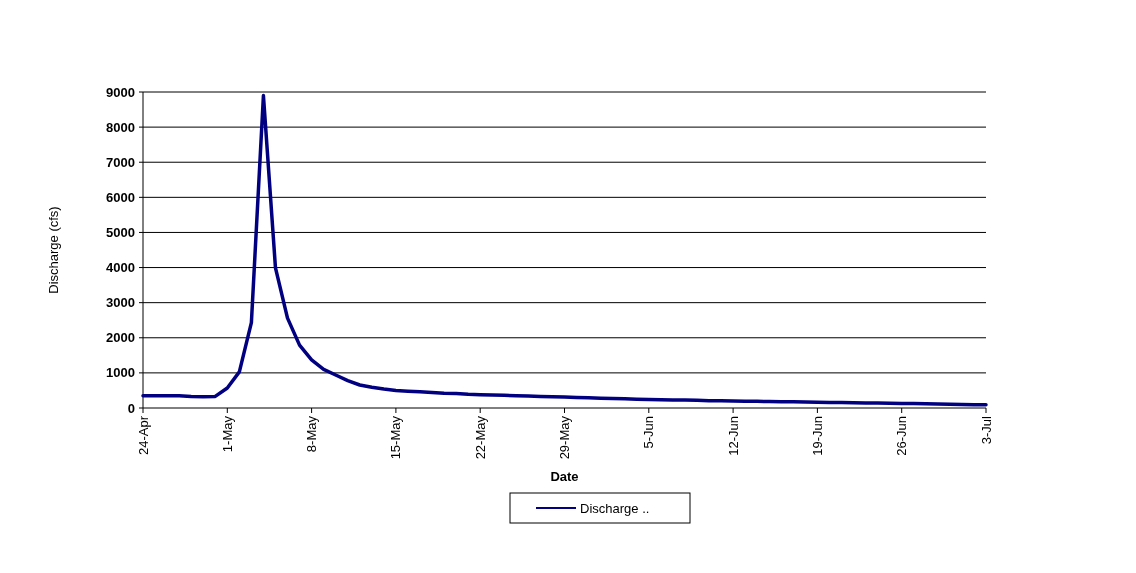 This screenshot has width=1136, height=573. Describe the element at coordinates (565, 437) in the screenshot. I see `x-tick-label: 29-May` at that location.